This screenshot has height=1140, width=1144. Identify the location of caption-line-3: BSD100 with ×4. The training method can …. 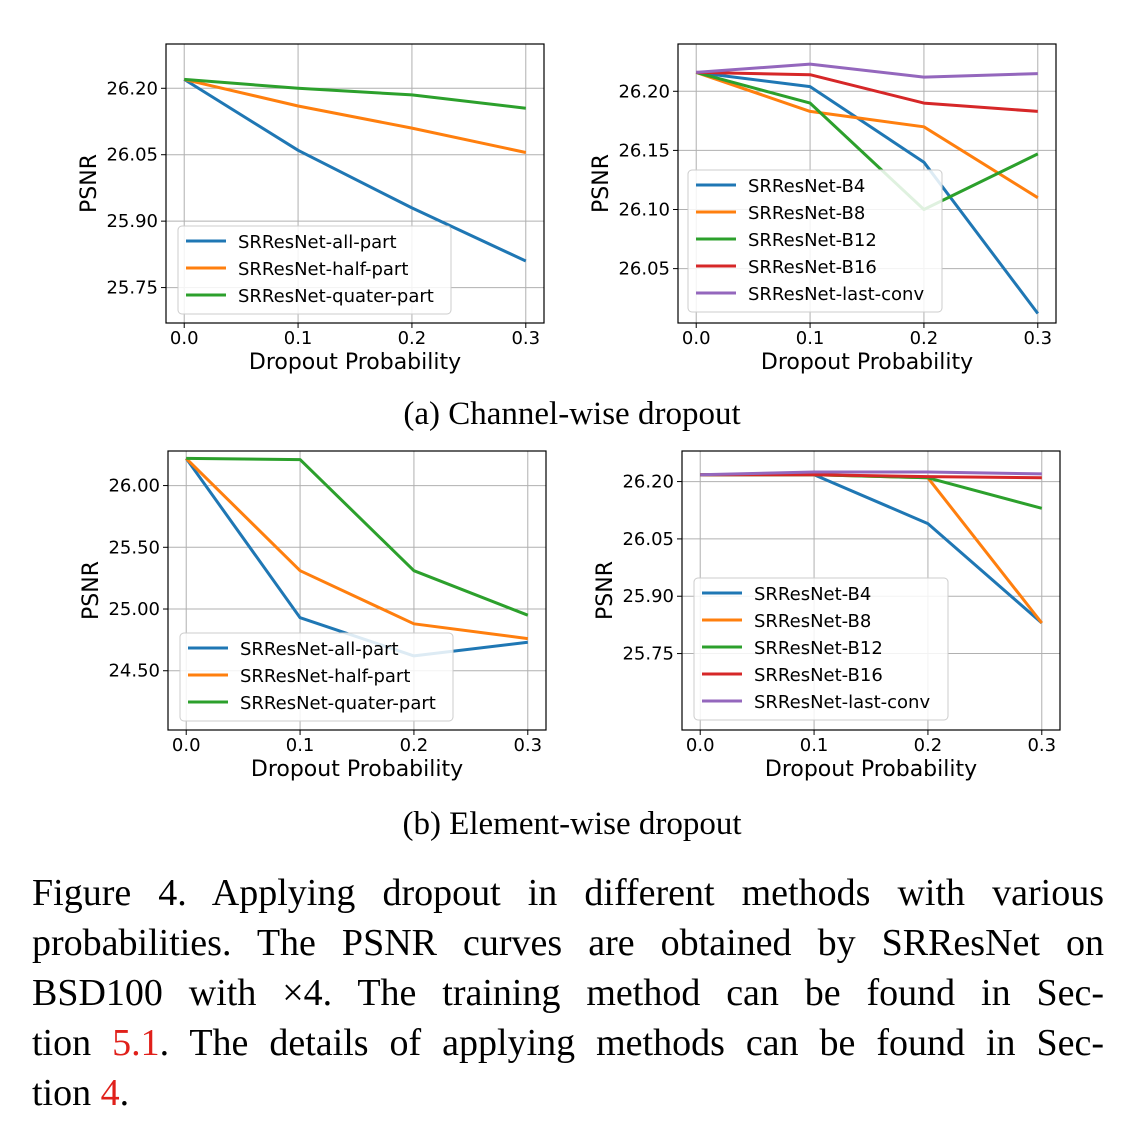
(568, 993).